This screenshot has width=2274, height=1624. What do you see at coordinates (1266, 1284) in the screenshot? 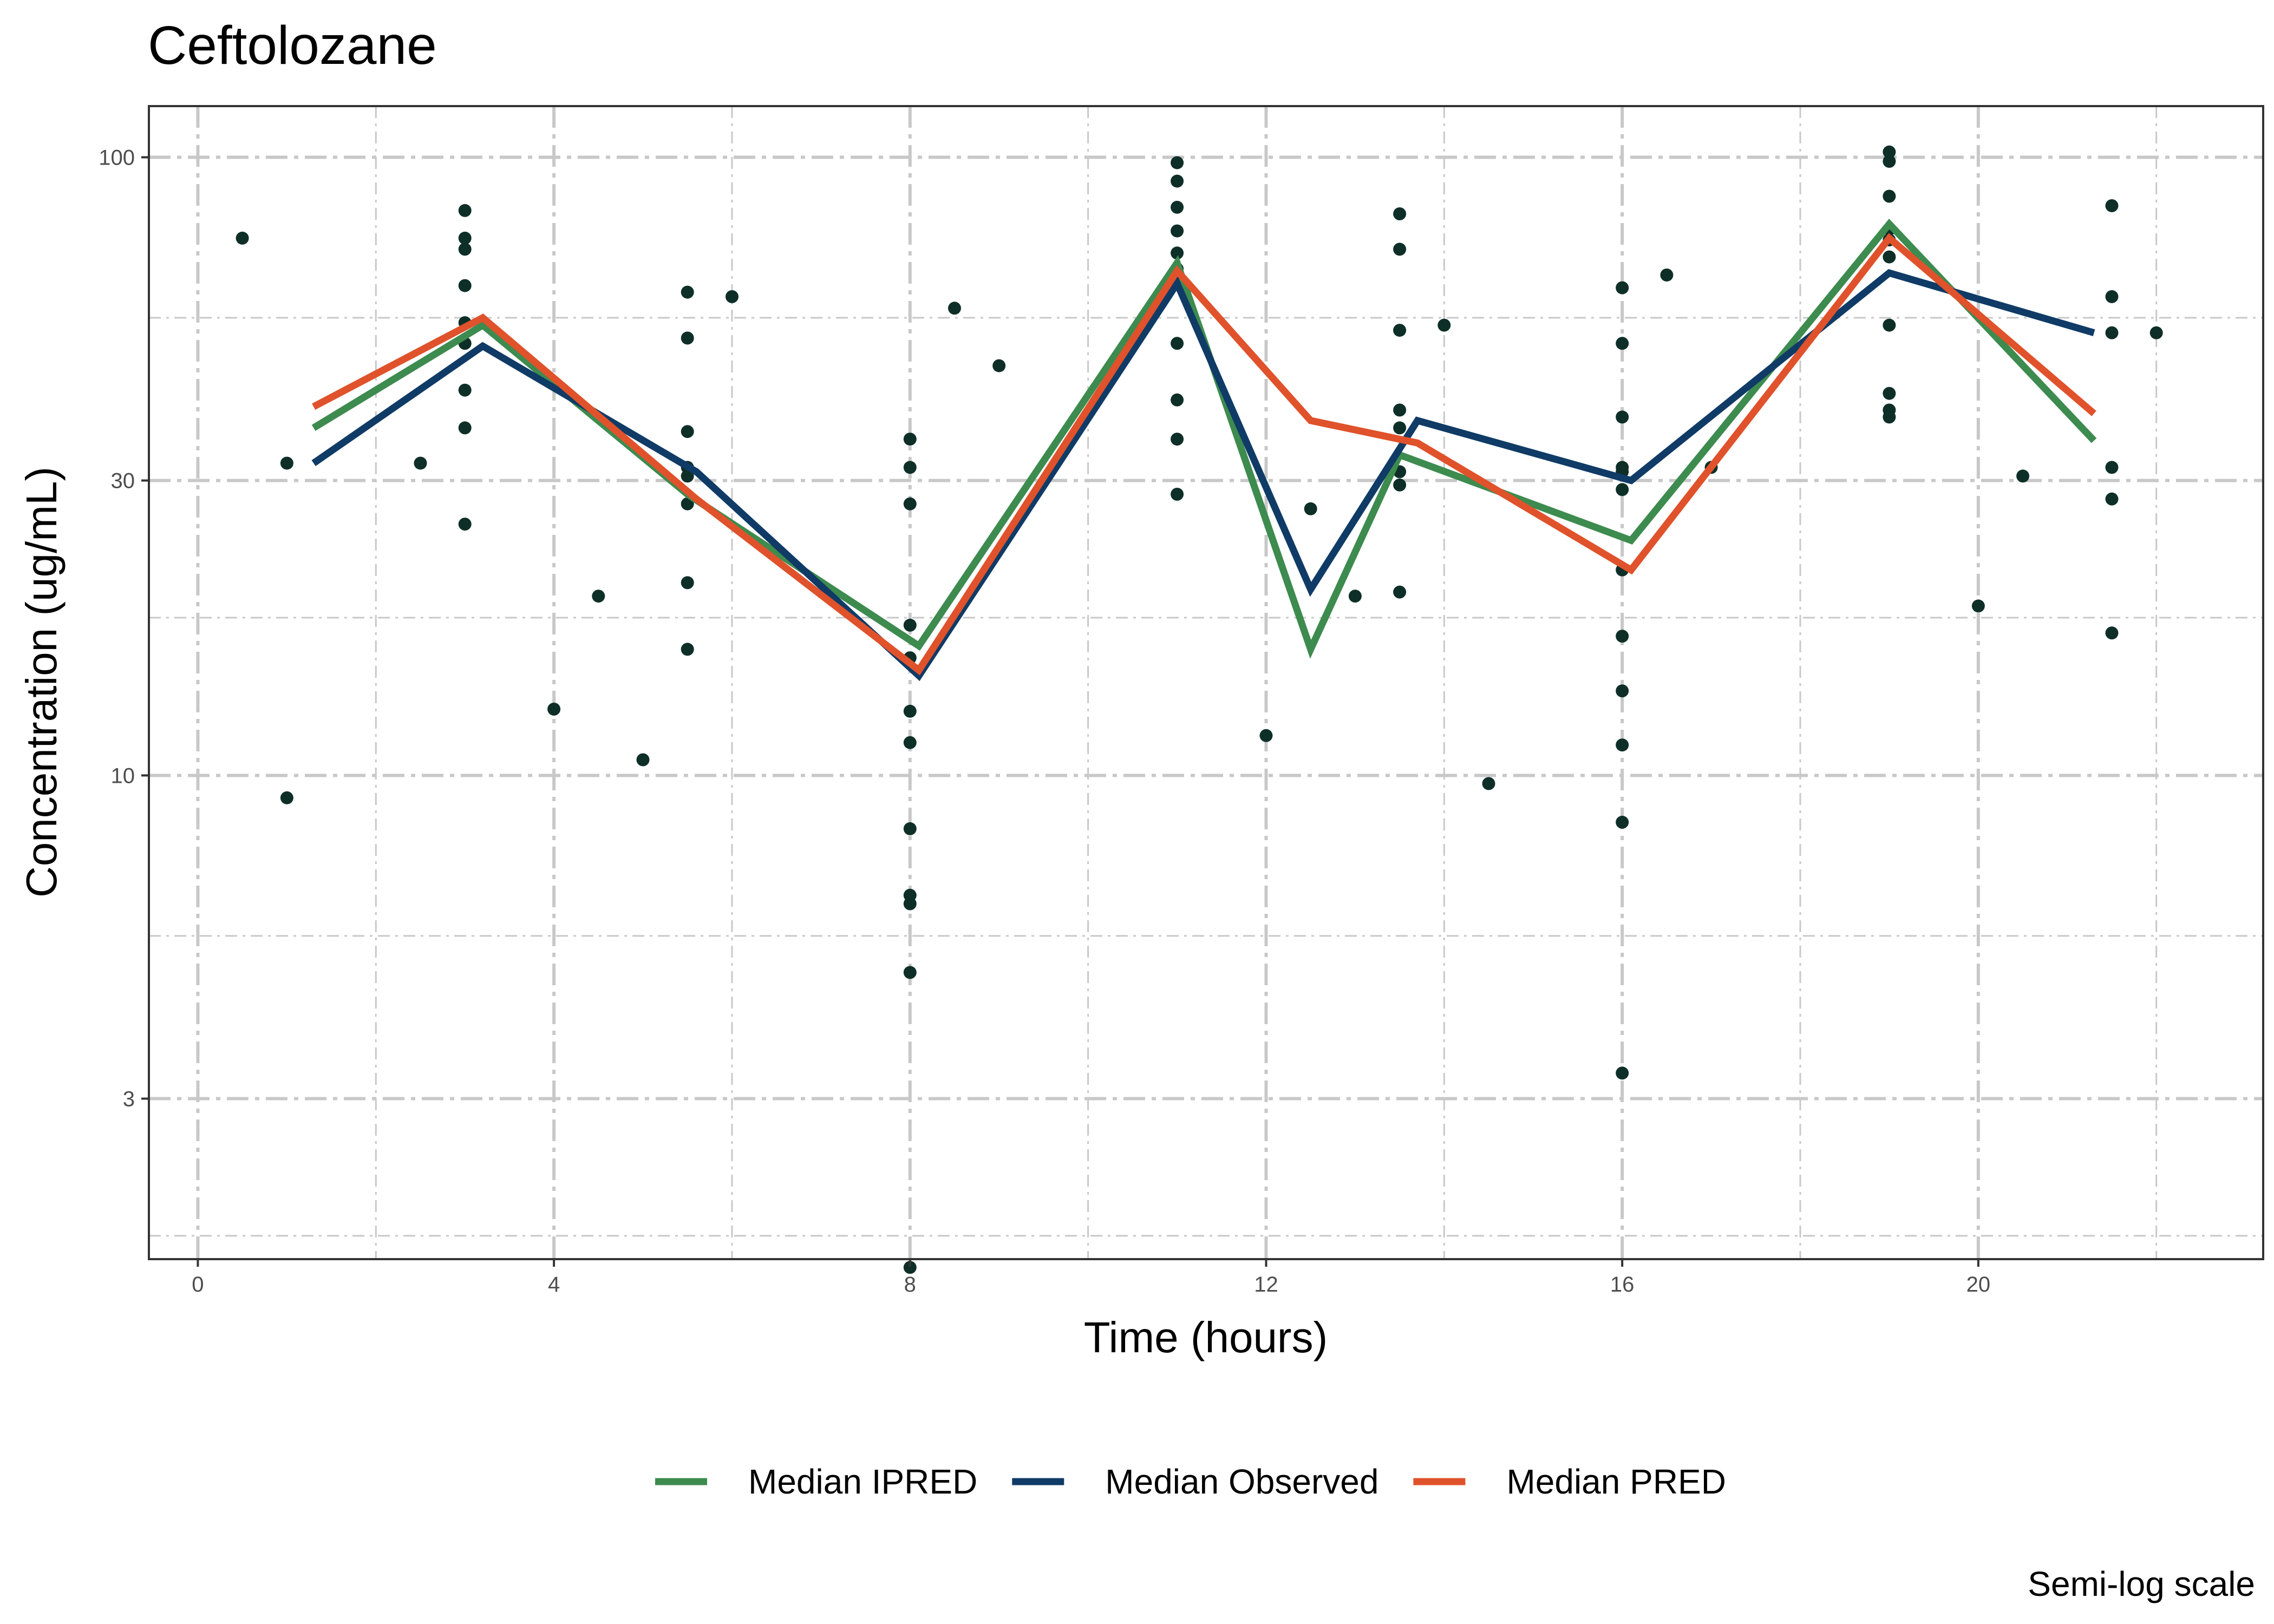
I see `x-tick-label: 12` at bounding box center [1266, 1284].